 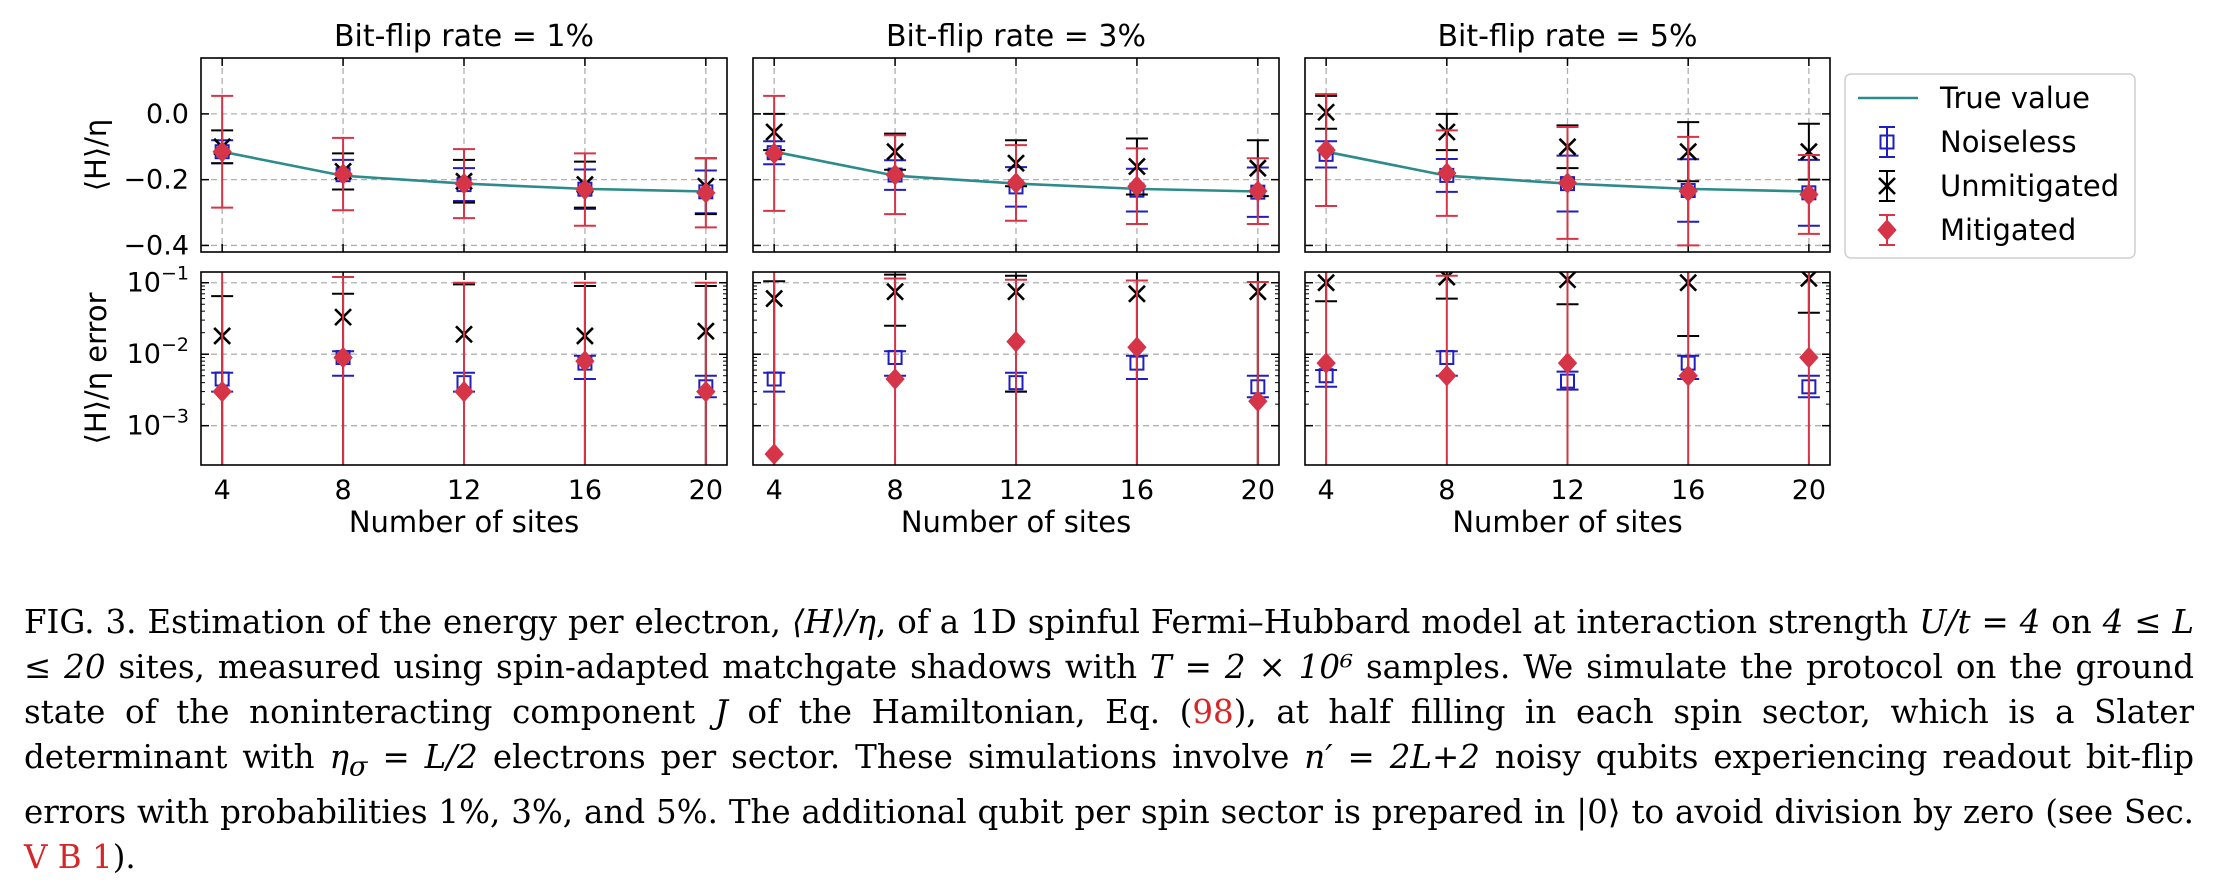 I want to click on y-tick-label: 0.0, so click(x=167, y=114).